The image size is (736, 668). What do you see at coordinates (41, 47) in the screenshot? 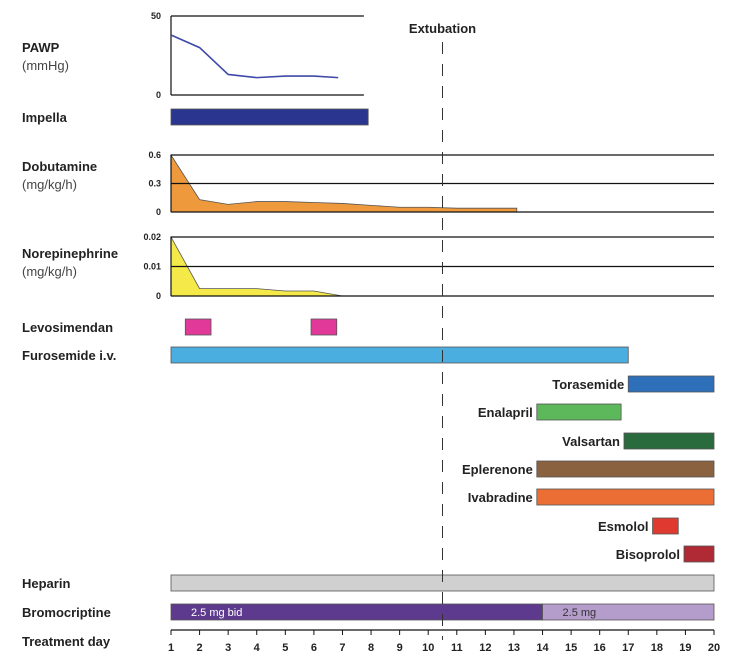
I see `panel-label: PAWP` at bounding box center [41, 47].